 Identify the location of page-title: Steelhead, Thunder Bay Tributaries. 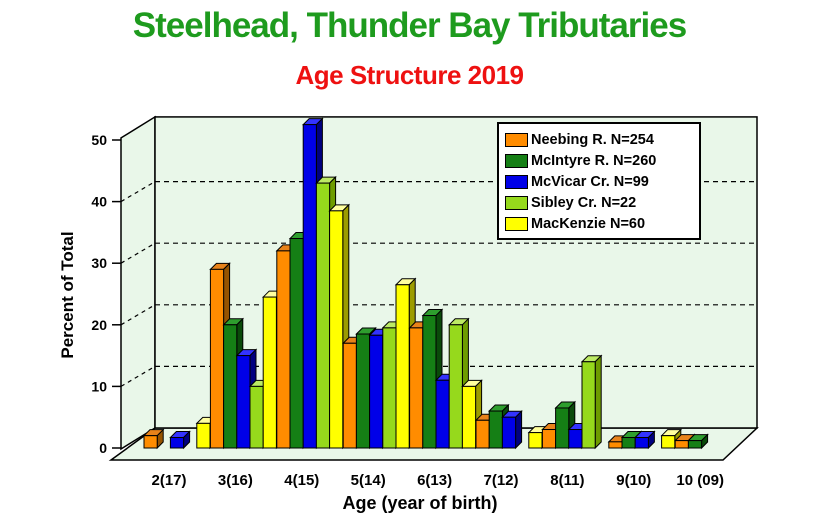
(409, 25).